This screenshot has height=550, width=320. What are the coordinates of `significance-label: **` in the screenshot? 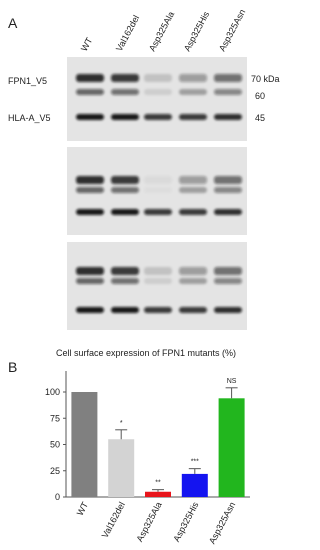 It's located at (158, 483).